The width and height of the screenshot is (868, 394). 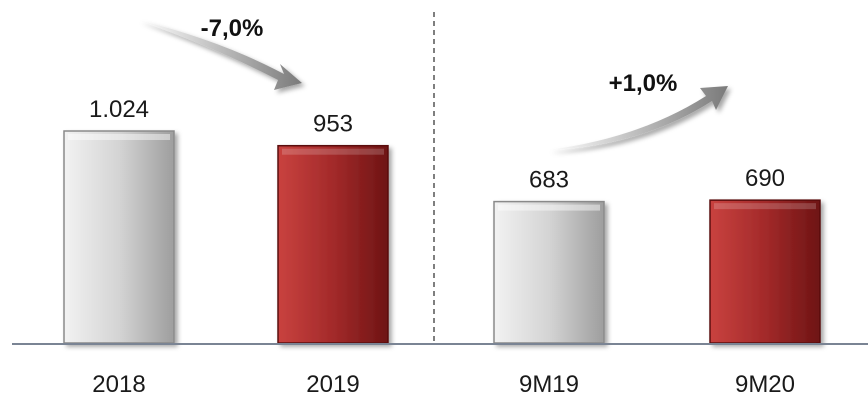 What do you see at coordinates (765, 271) in the screenshot?
I see `bar-9m20` at bounding box center [765, 271].